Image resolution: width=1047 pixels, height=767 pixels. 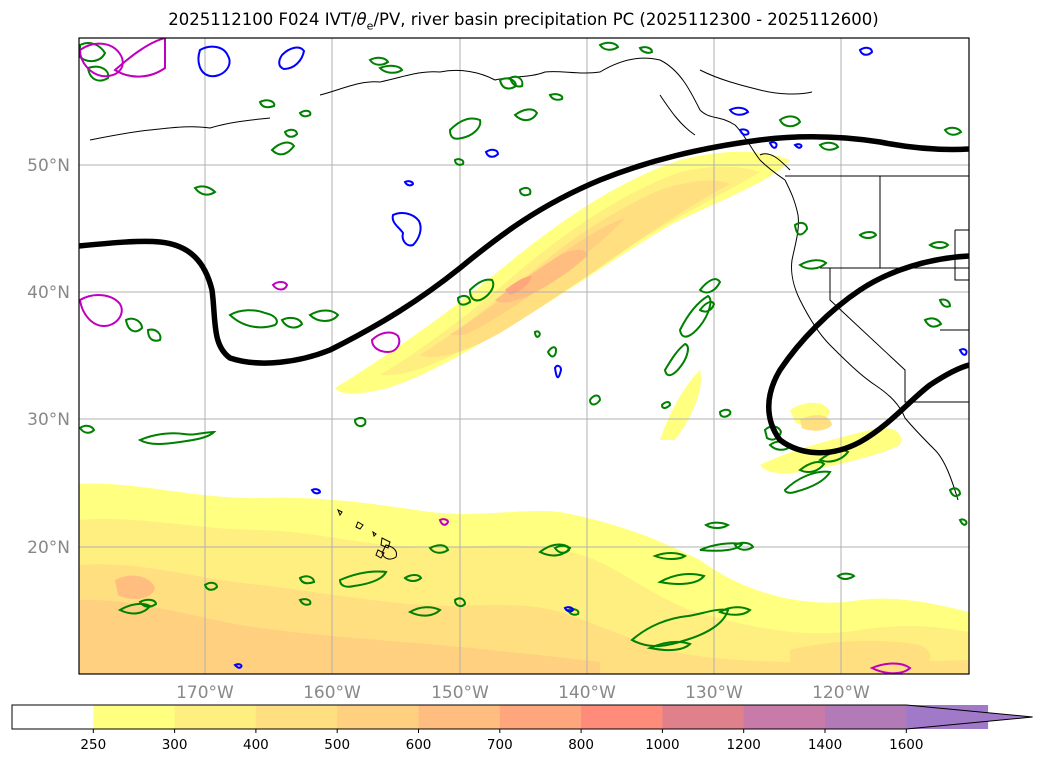 What do you see at coordinates (825, 745) in the screenshot?
I see `colorbar-tick-label: 1400` at bounding box center [825, 745].